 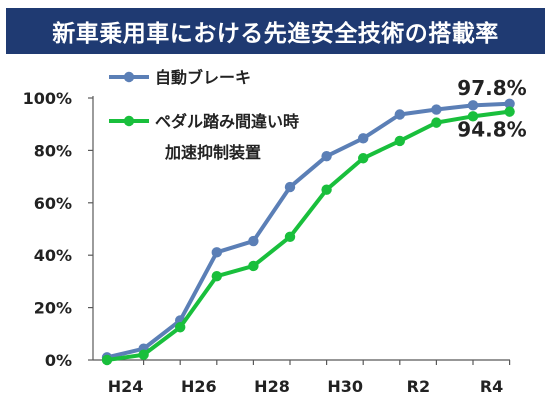 I want to click on legend-label: 自動ブレーキ, so click(x=203, y=77).